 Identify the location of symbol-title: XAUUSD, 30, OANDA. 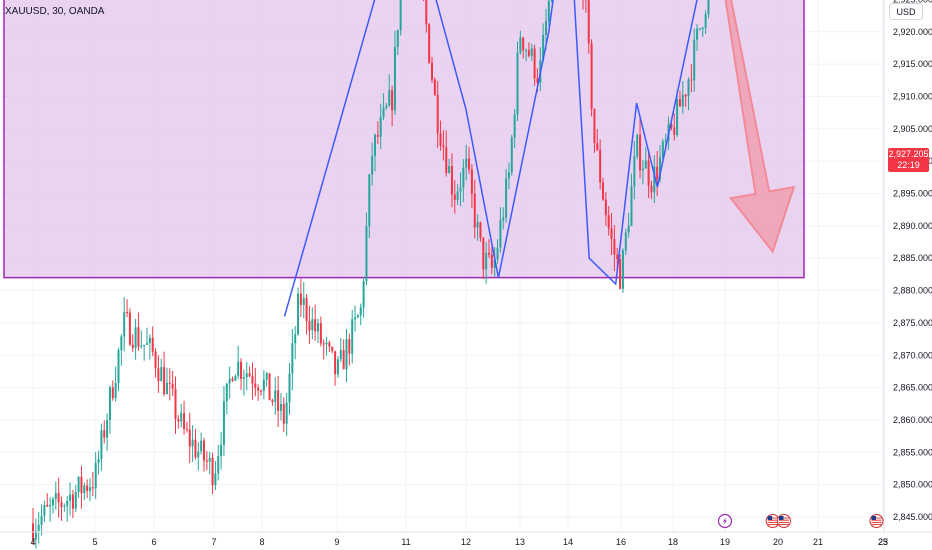
(55, 11).